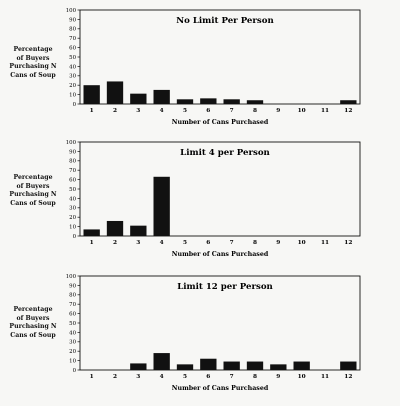  I want to click on x-tick-label: 12, so click(348, 377).